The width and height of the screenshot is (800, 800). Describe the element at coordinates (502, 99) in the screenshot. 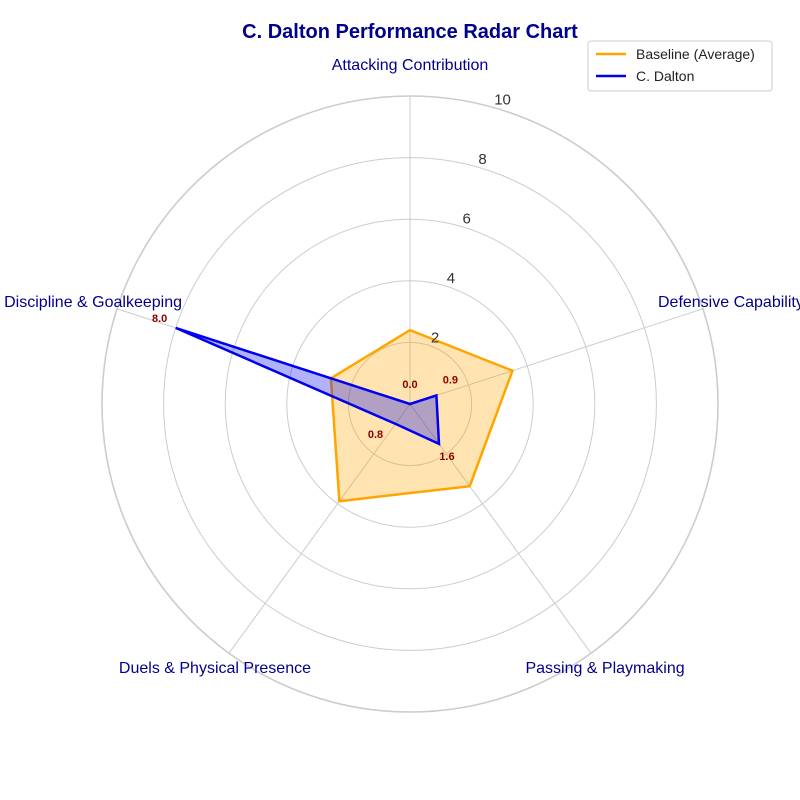

I see `r-tick-label: 10` at that location.